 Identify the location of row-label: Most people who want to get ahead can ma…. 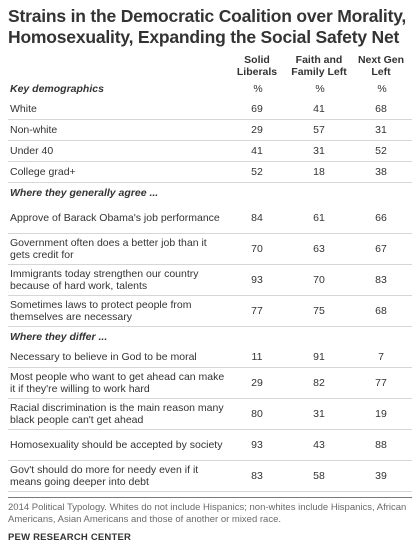
(117, 383).